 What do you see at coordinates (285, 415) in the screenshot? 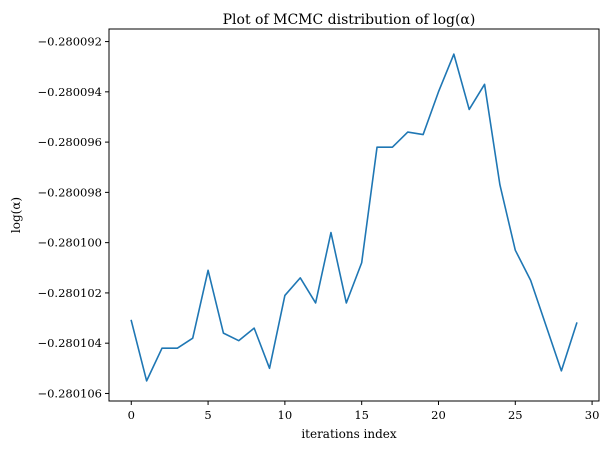
I see `x-tick-label: 10` at bounding box center [285, 415].